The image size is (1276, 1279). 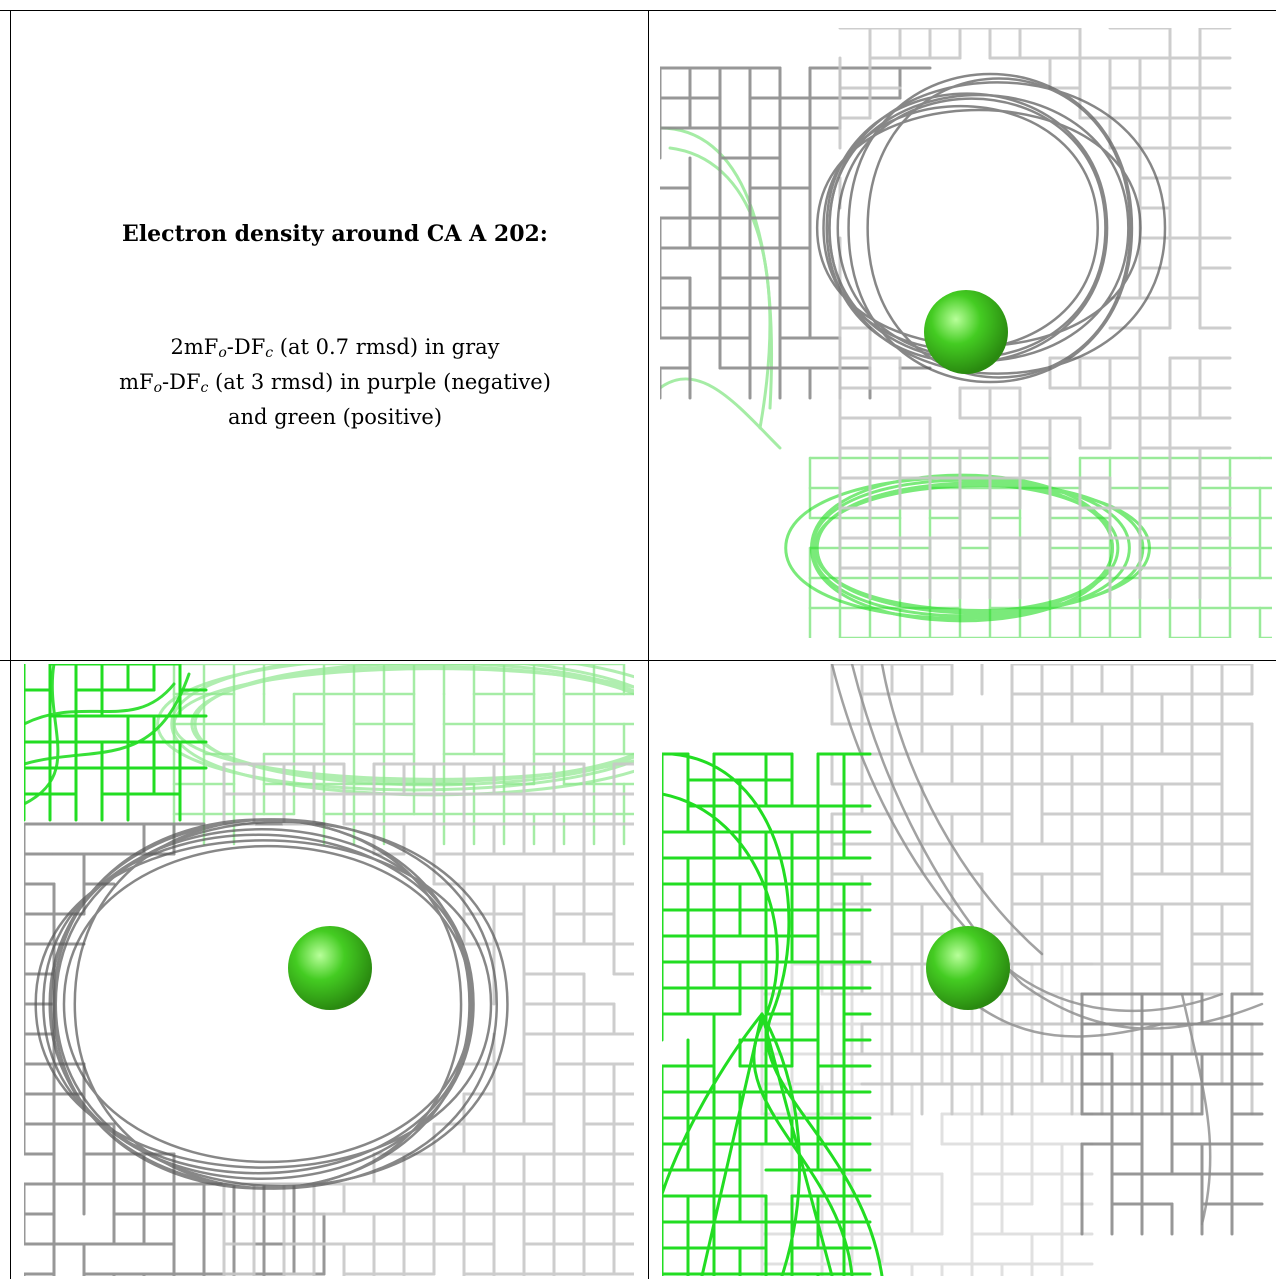 What do you see at coordinates (638, 10) in the screenshot?
I see `grid-line-top` at bounding box center [638, 10].